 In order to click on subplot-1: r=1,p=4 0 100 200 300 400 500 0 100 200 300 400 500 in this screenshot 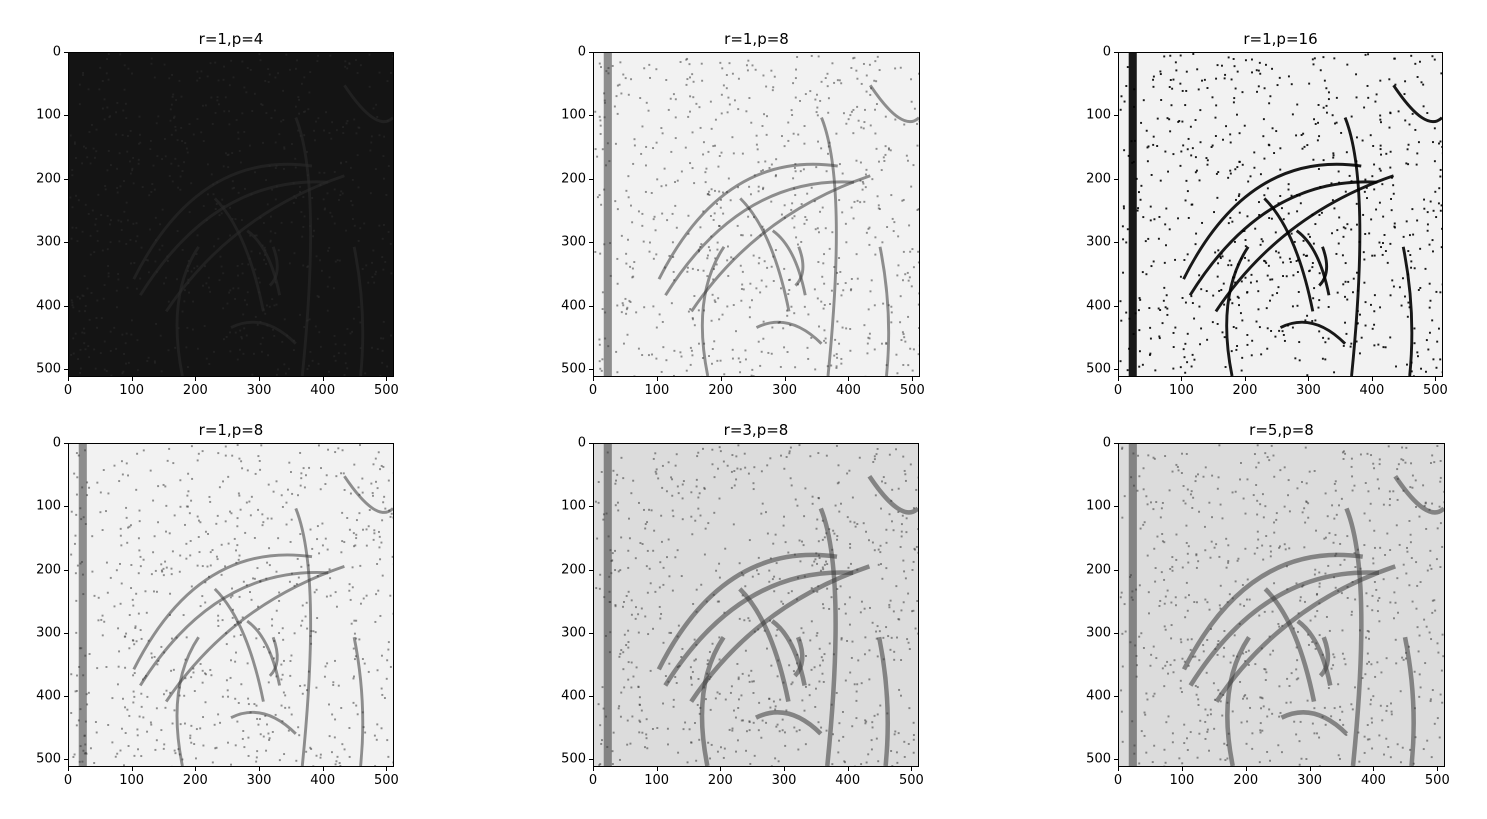, I will do `click(217, 214)`.